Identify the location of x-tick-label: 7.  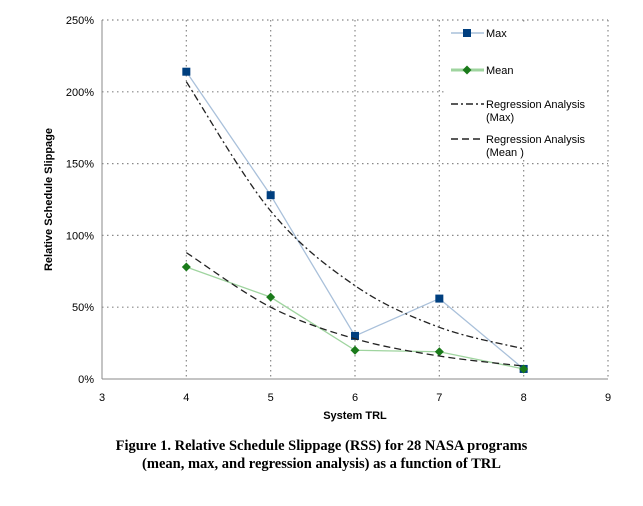
(439, 398).